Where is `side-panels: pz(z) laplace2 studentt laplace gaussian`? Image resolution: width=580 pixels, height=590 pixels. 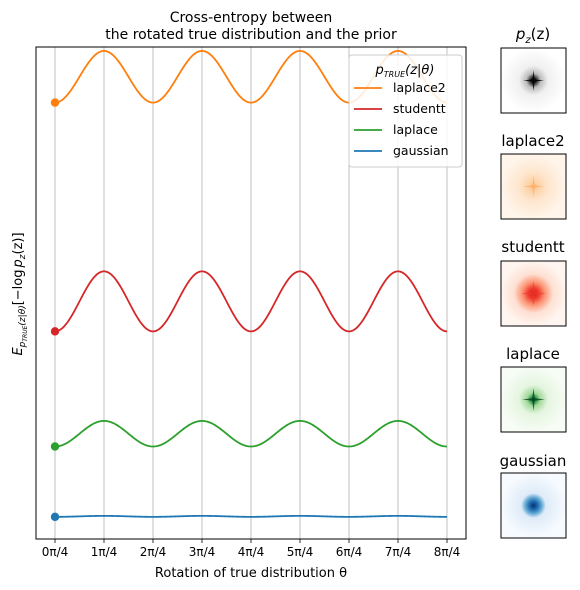 side-panels: pz(z) laplace2 studentt laplace gaussian is located at coordinates (533, 282).